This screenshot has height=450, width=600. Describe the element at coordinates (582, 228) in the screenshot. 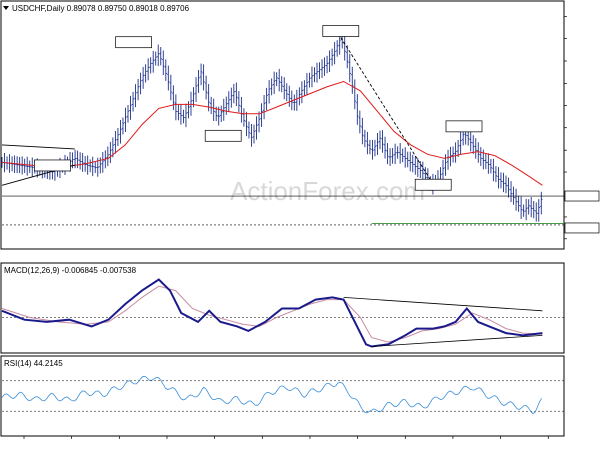

I see `fe-value-tag` at that location.